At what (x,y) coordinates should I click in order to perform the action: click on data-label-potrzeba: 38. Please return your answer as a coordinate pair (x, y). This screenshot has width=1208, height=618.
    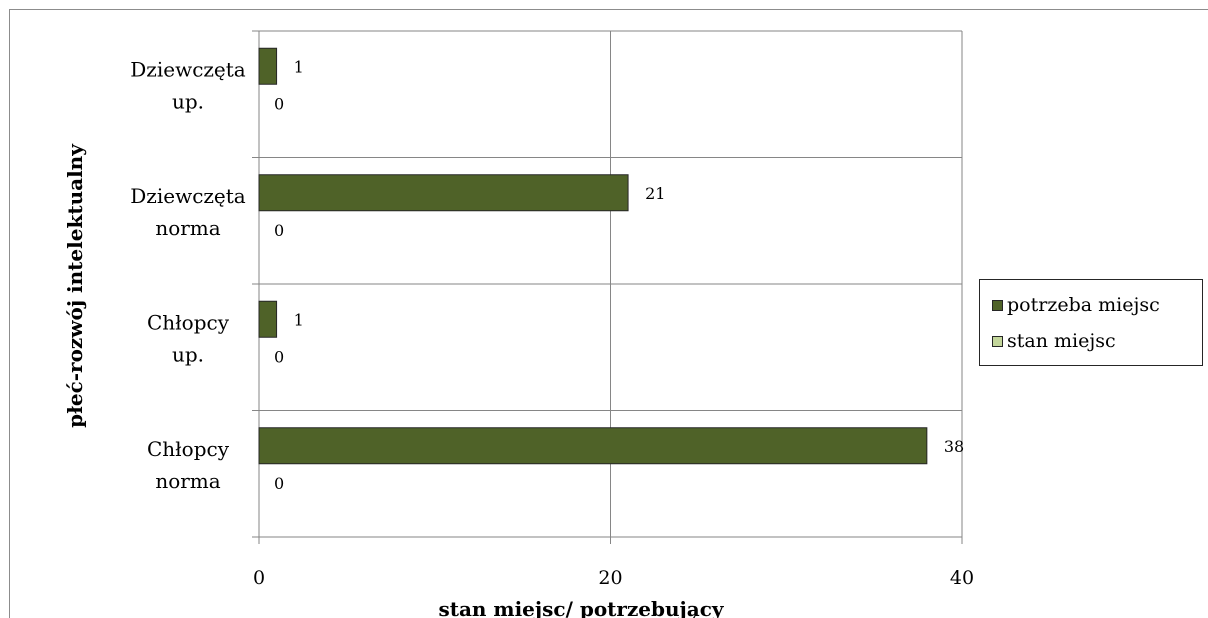
    Looking at the image, I should click on (954, 446).